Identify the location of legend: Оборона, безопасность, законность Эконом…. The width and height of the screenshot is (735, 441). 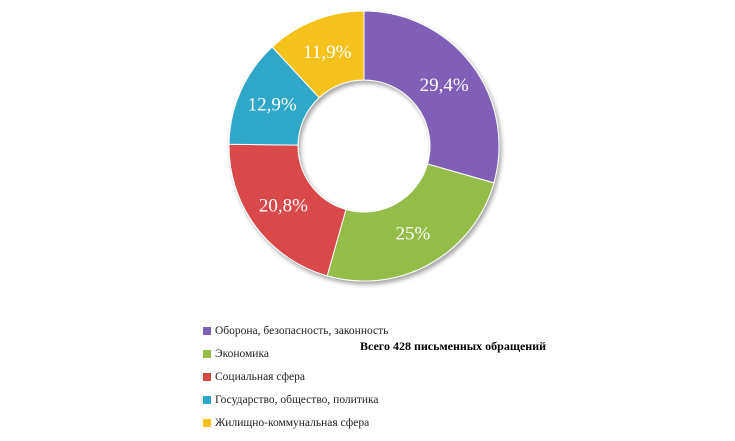
(383, 376).